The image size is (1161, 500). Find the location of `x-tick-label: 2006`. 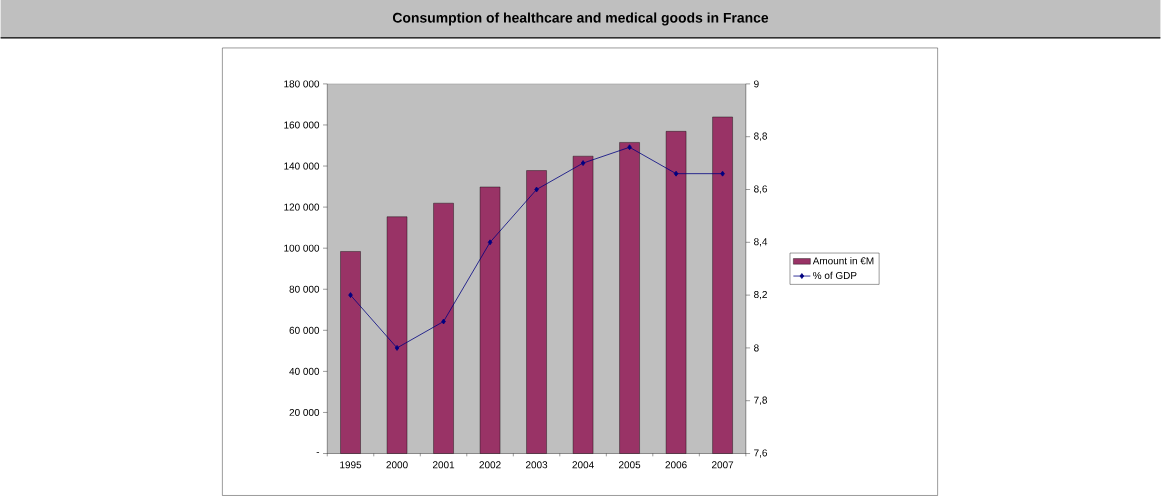

x-tick-label: 2006 is located at coordinates (676, 465).